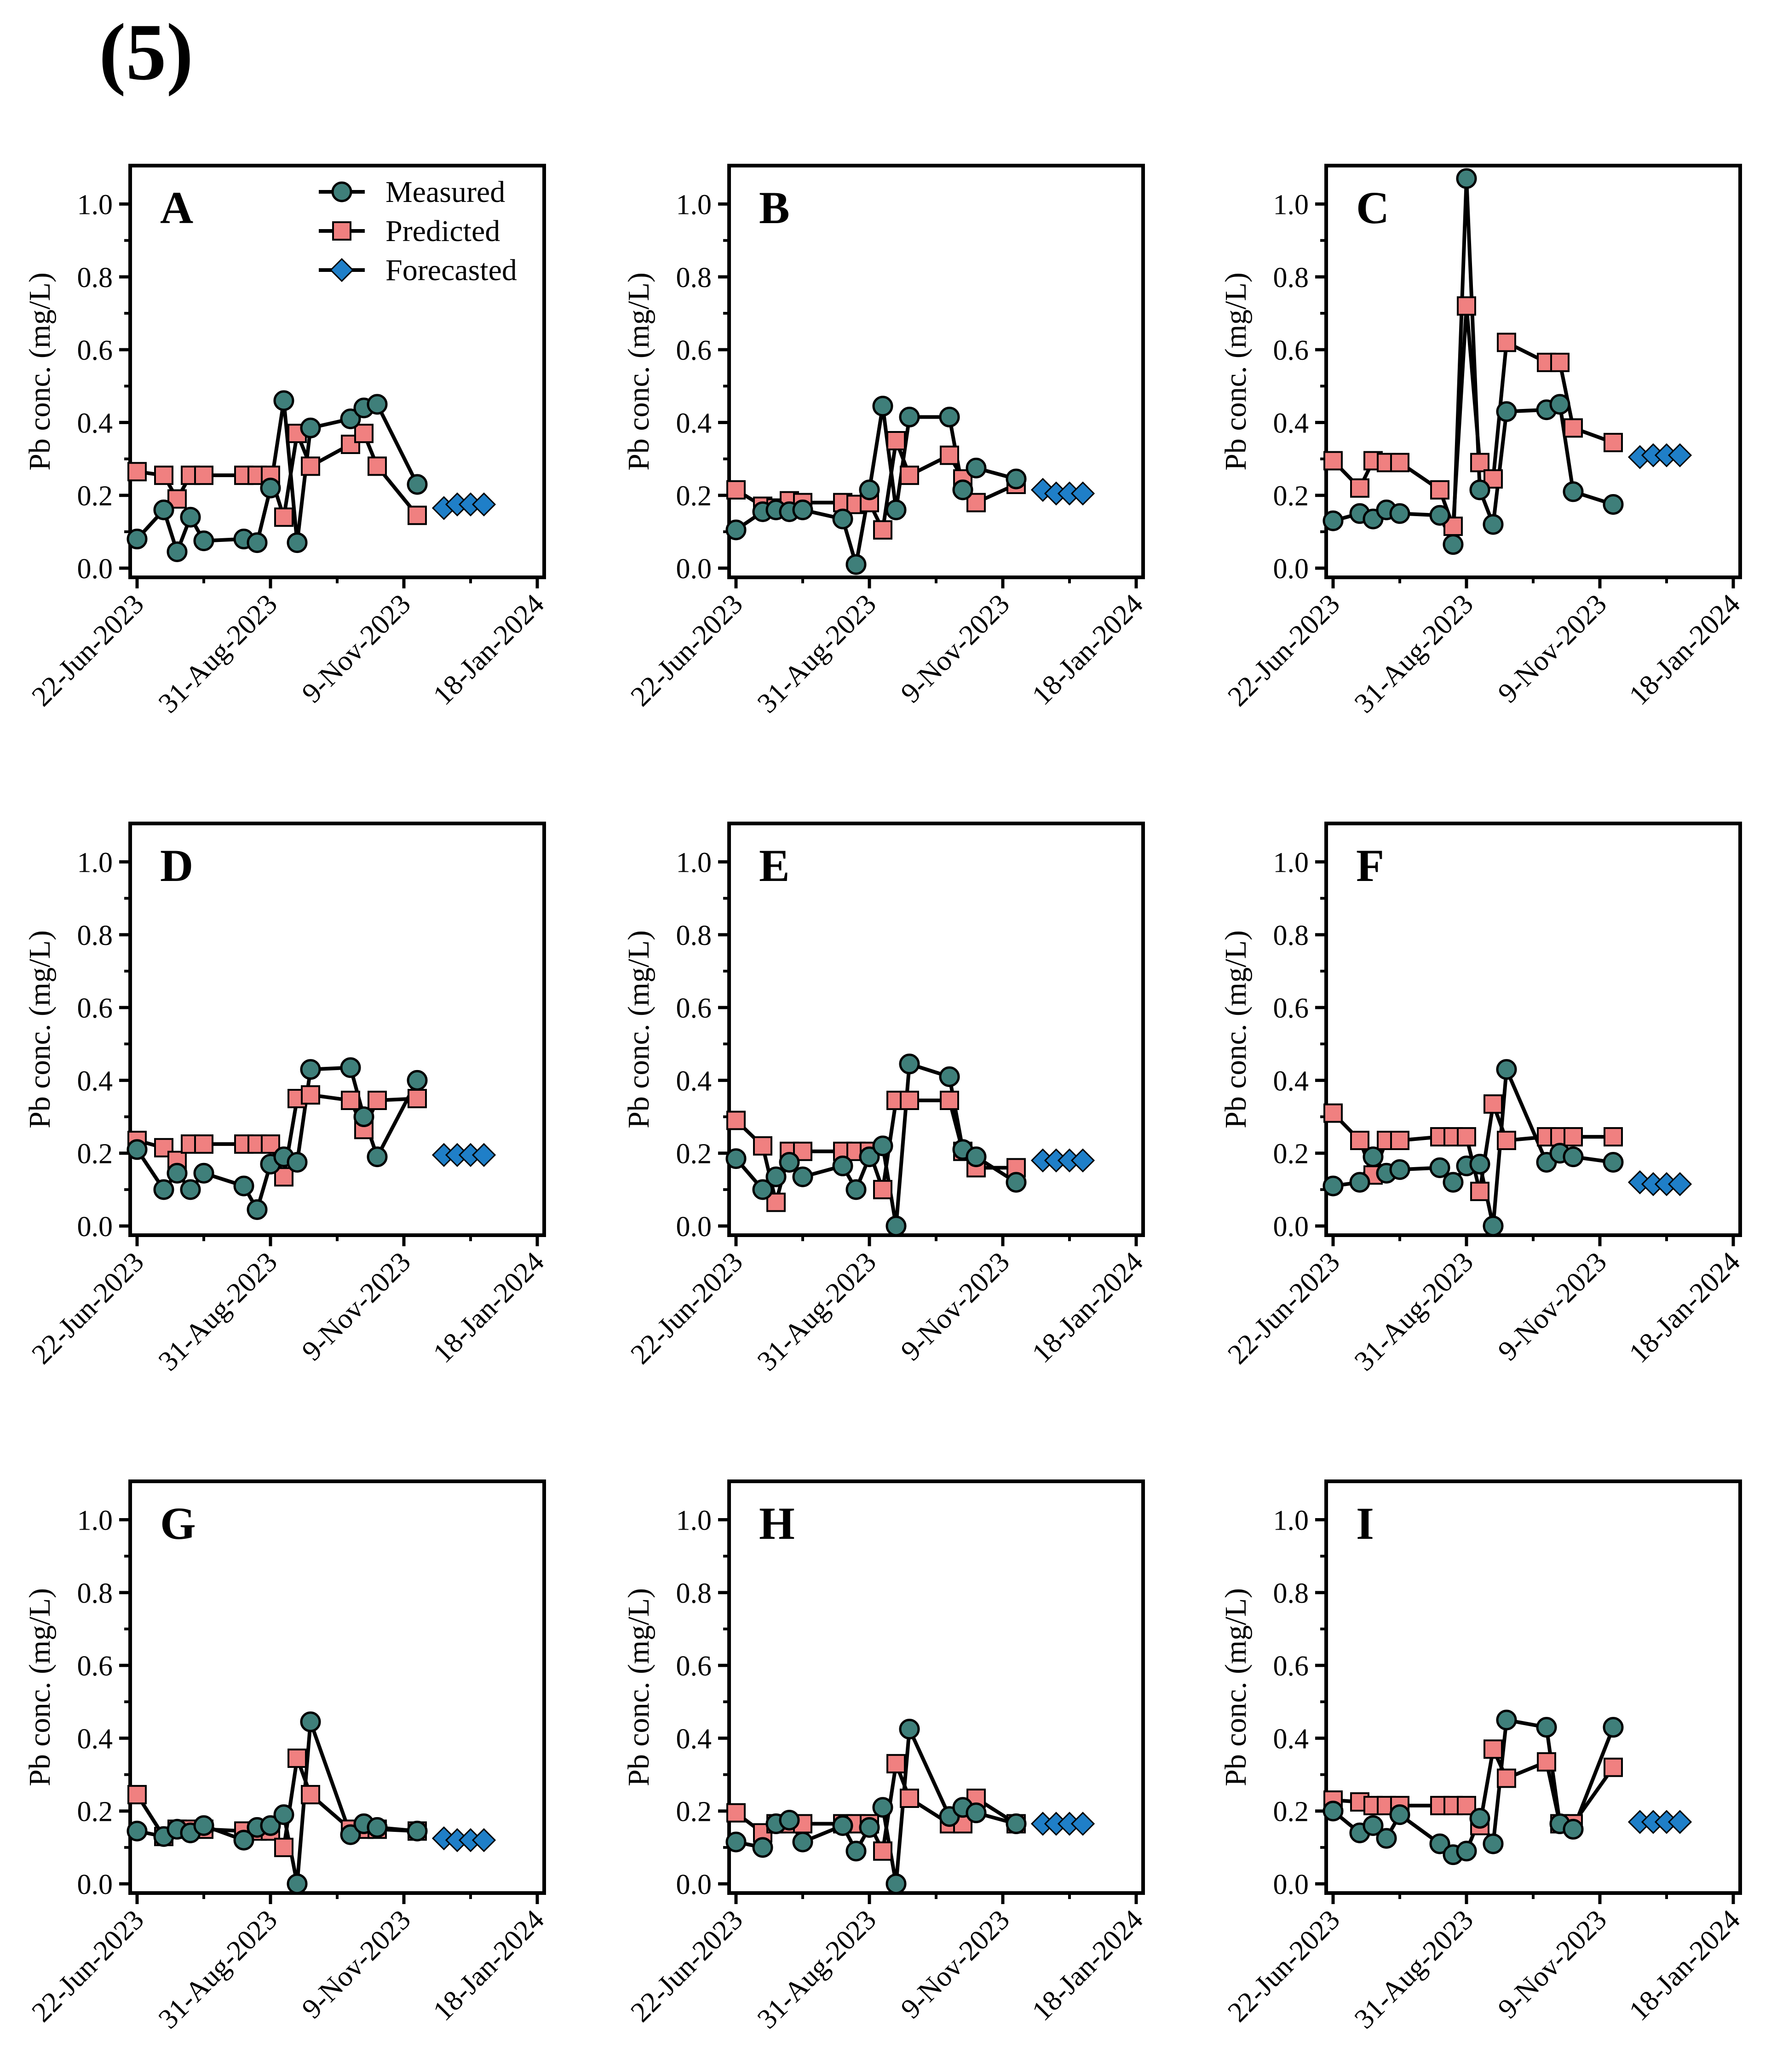 The width and height of the screenshot is (1771, 2072). I want to click on legend-label-measured: Measured, so click(445, 192).